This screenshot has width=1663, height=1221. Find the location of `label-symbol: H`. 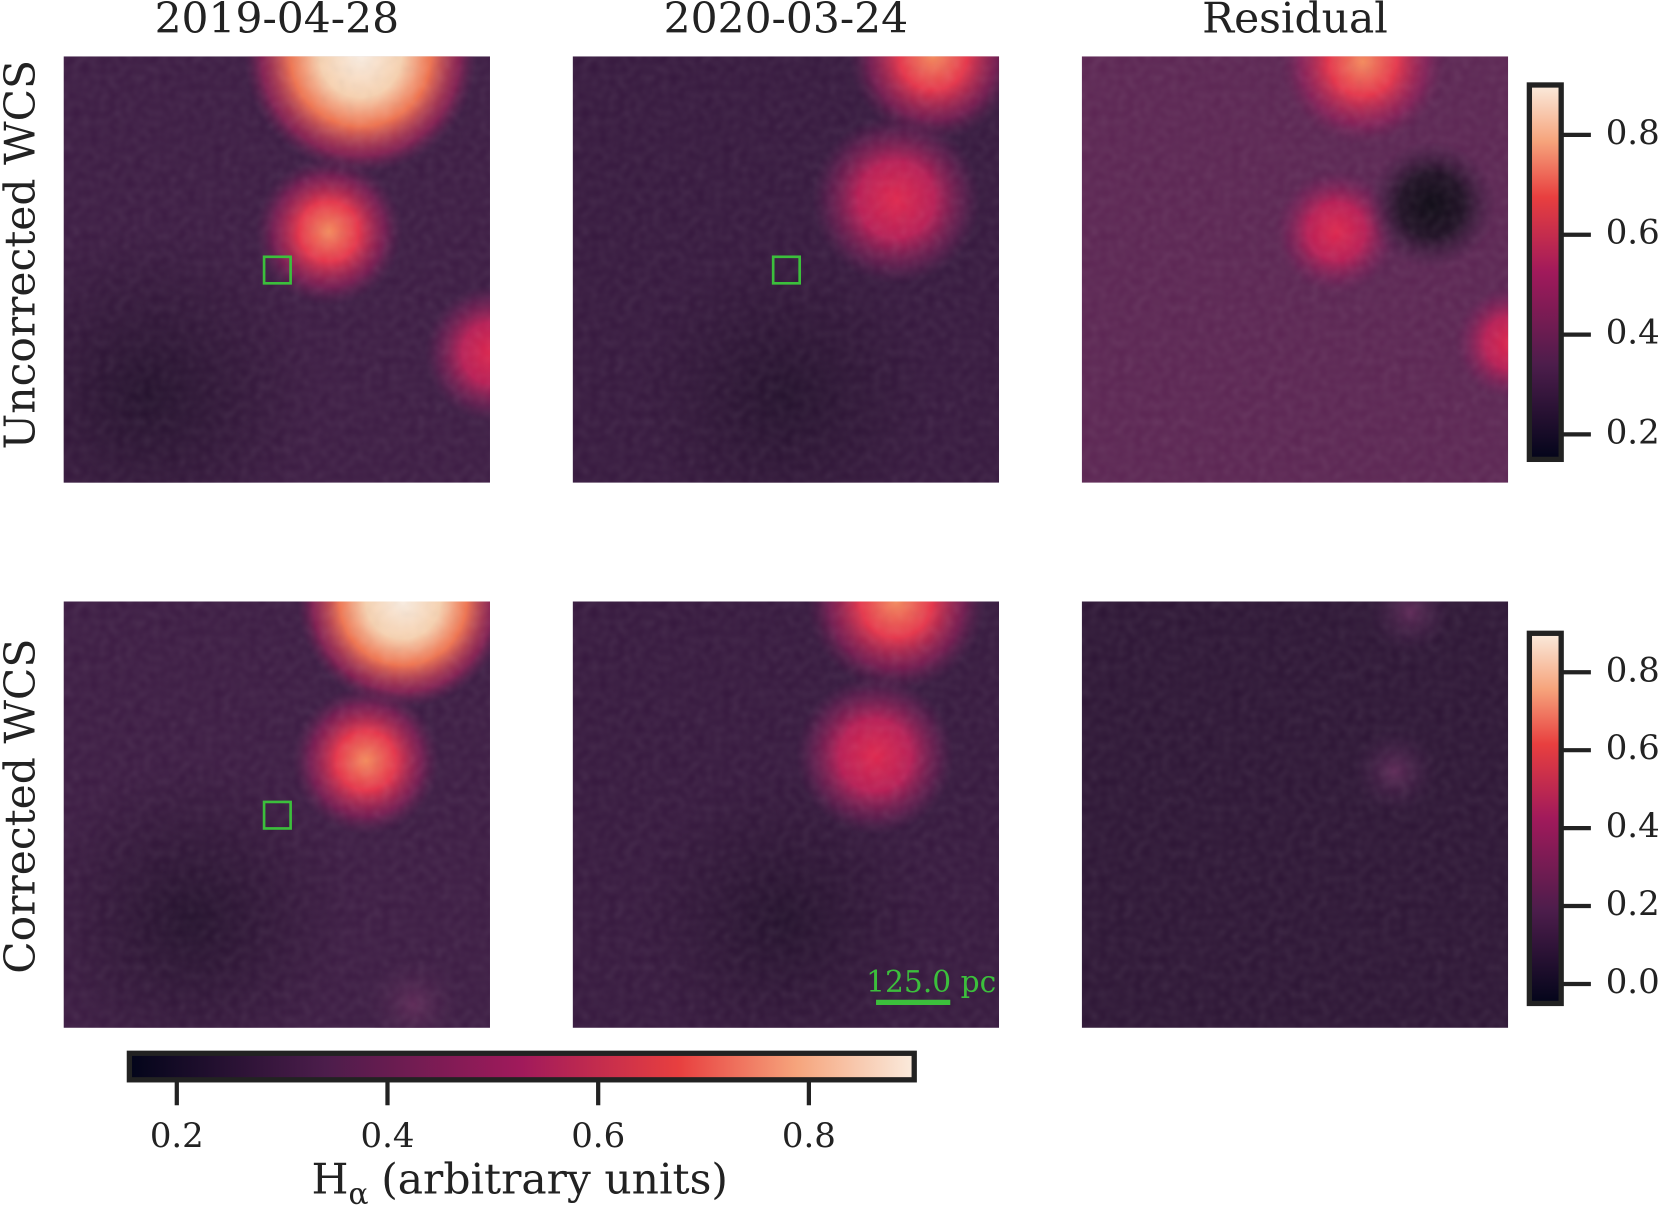

label-symbol: H is located at coordinates (329, 1179).